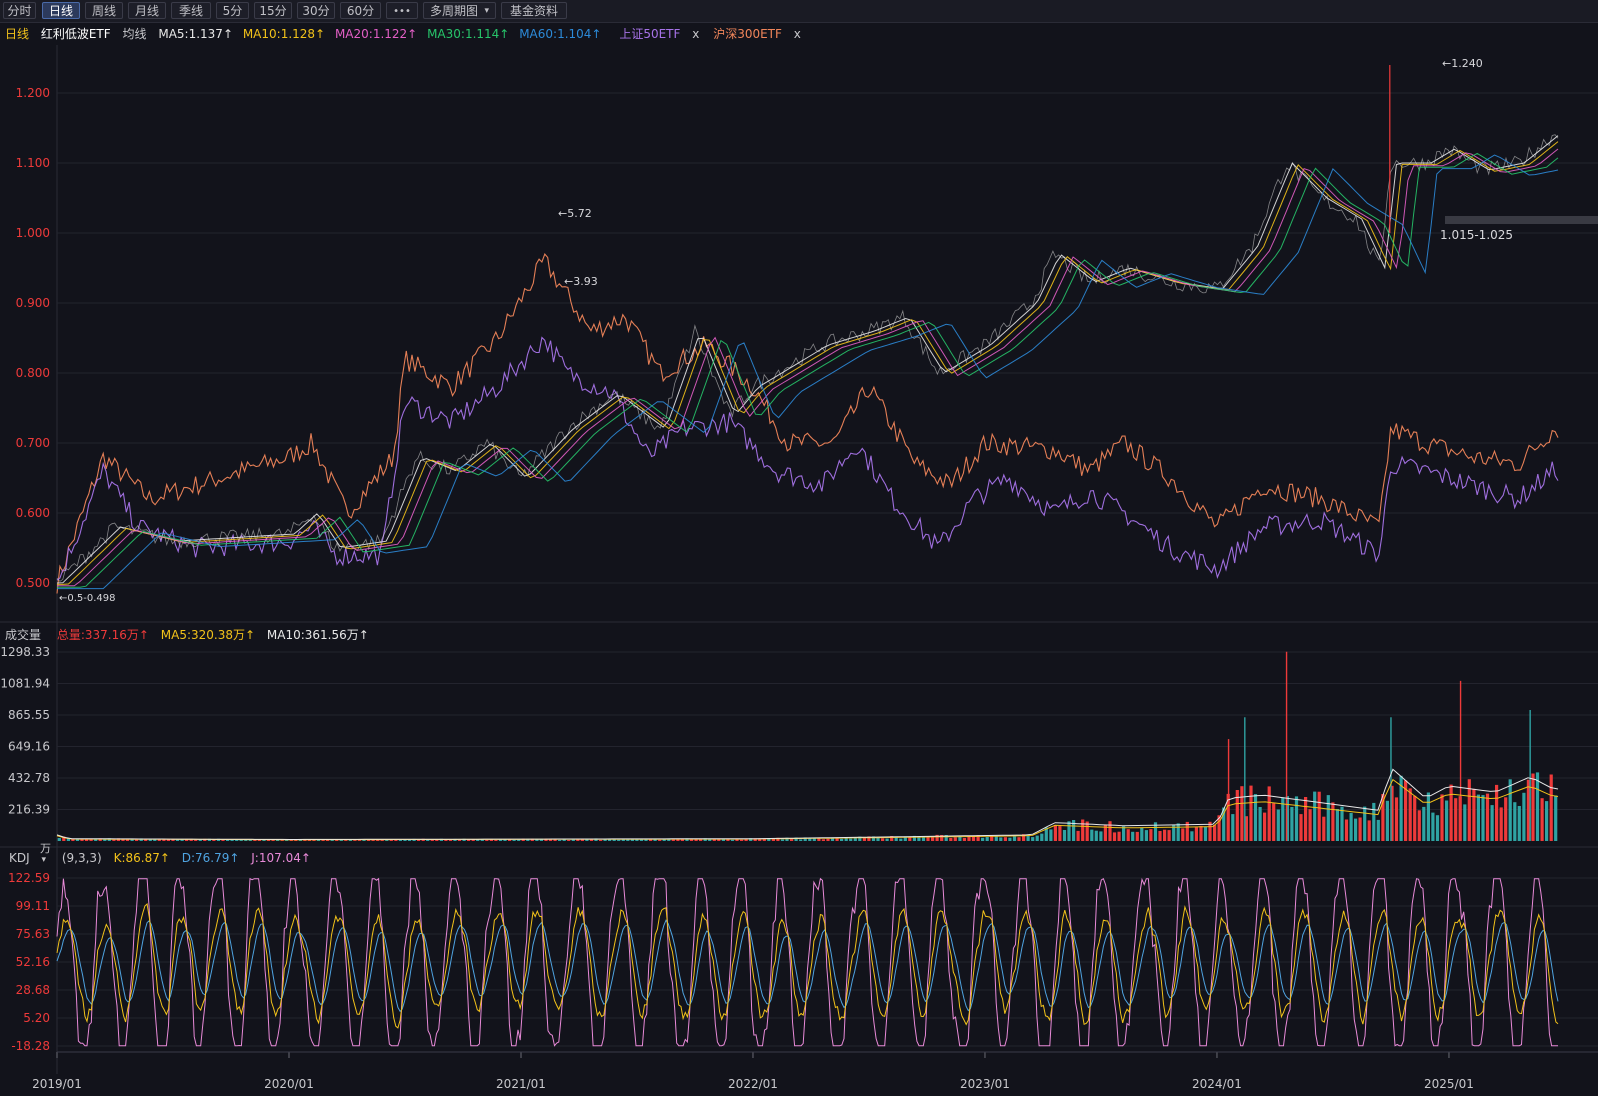  Describe the element at coordinates (61, 10) in the screenshot. I see `tab-daily: 日线` at that location.